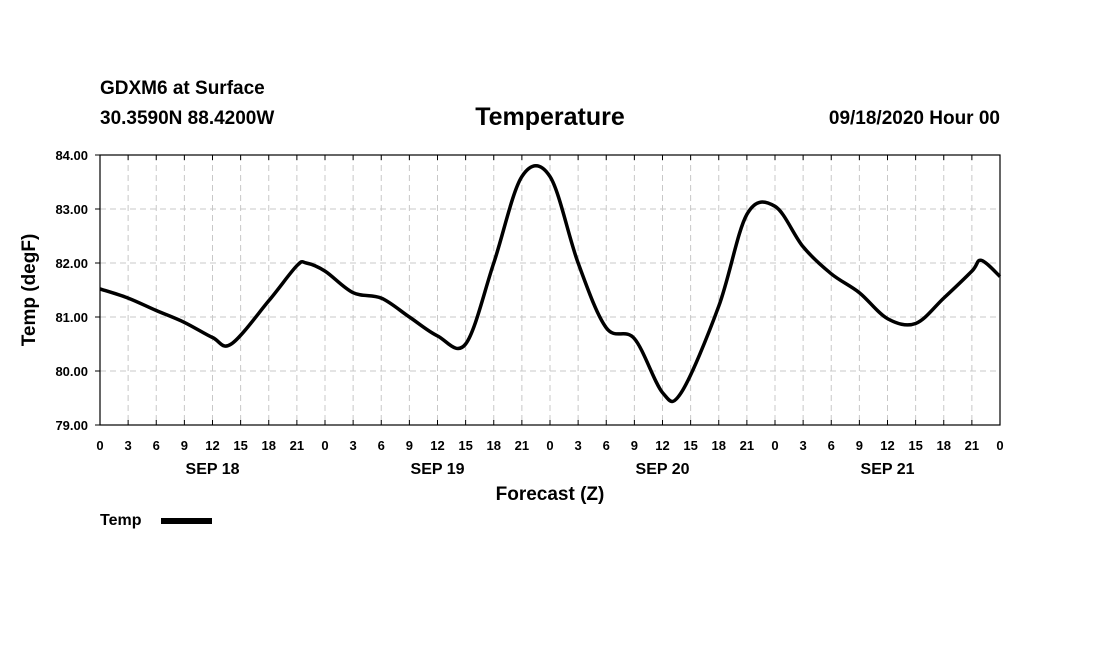 The image size is (1100, 650). I want to click on datetime-label: 09/18/2020 Hour 00, so click(914, 118).